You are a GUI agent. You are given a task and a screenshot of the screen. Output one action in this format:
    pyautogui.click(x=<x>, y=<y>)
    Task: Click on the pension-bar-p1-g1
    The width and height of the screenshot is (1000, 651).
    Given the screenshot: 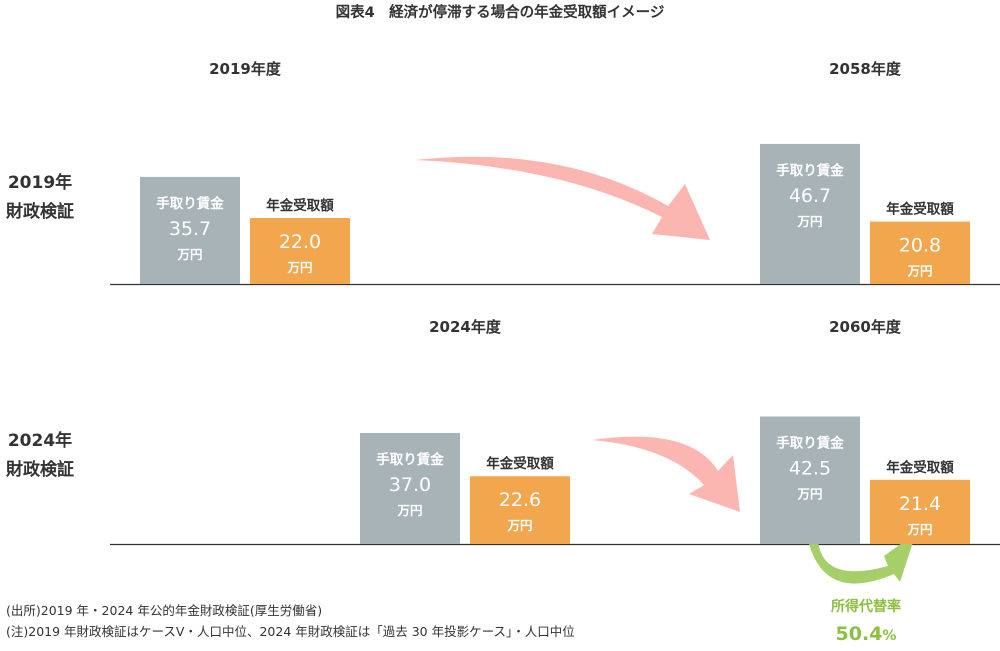 What is the action you would take?
    pyautogui.click(x=920, y=511)
    